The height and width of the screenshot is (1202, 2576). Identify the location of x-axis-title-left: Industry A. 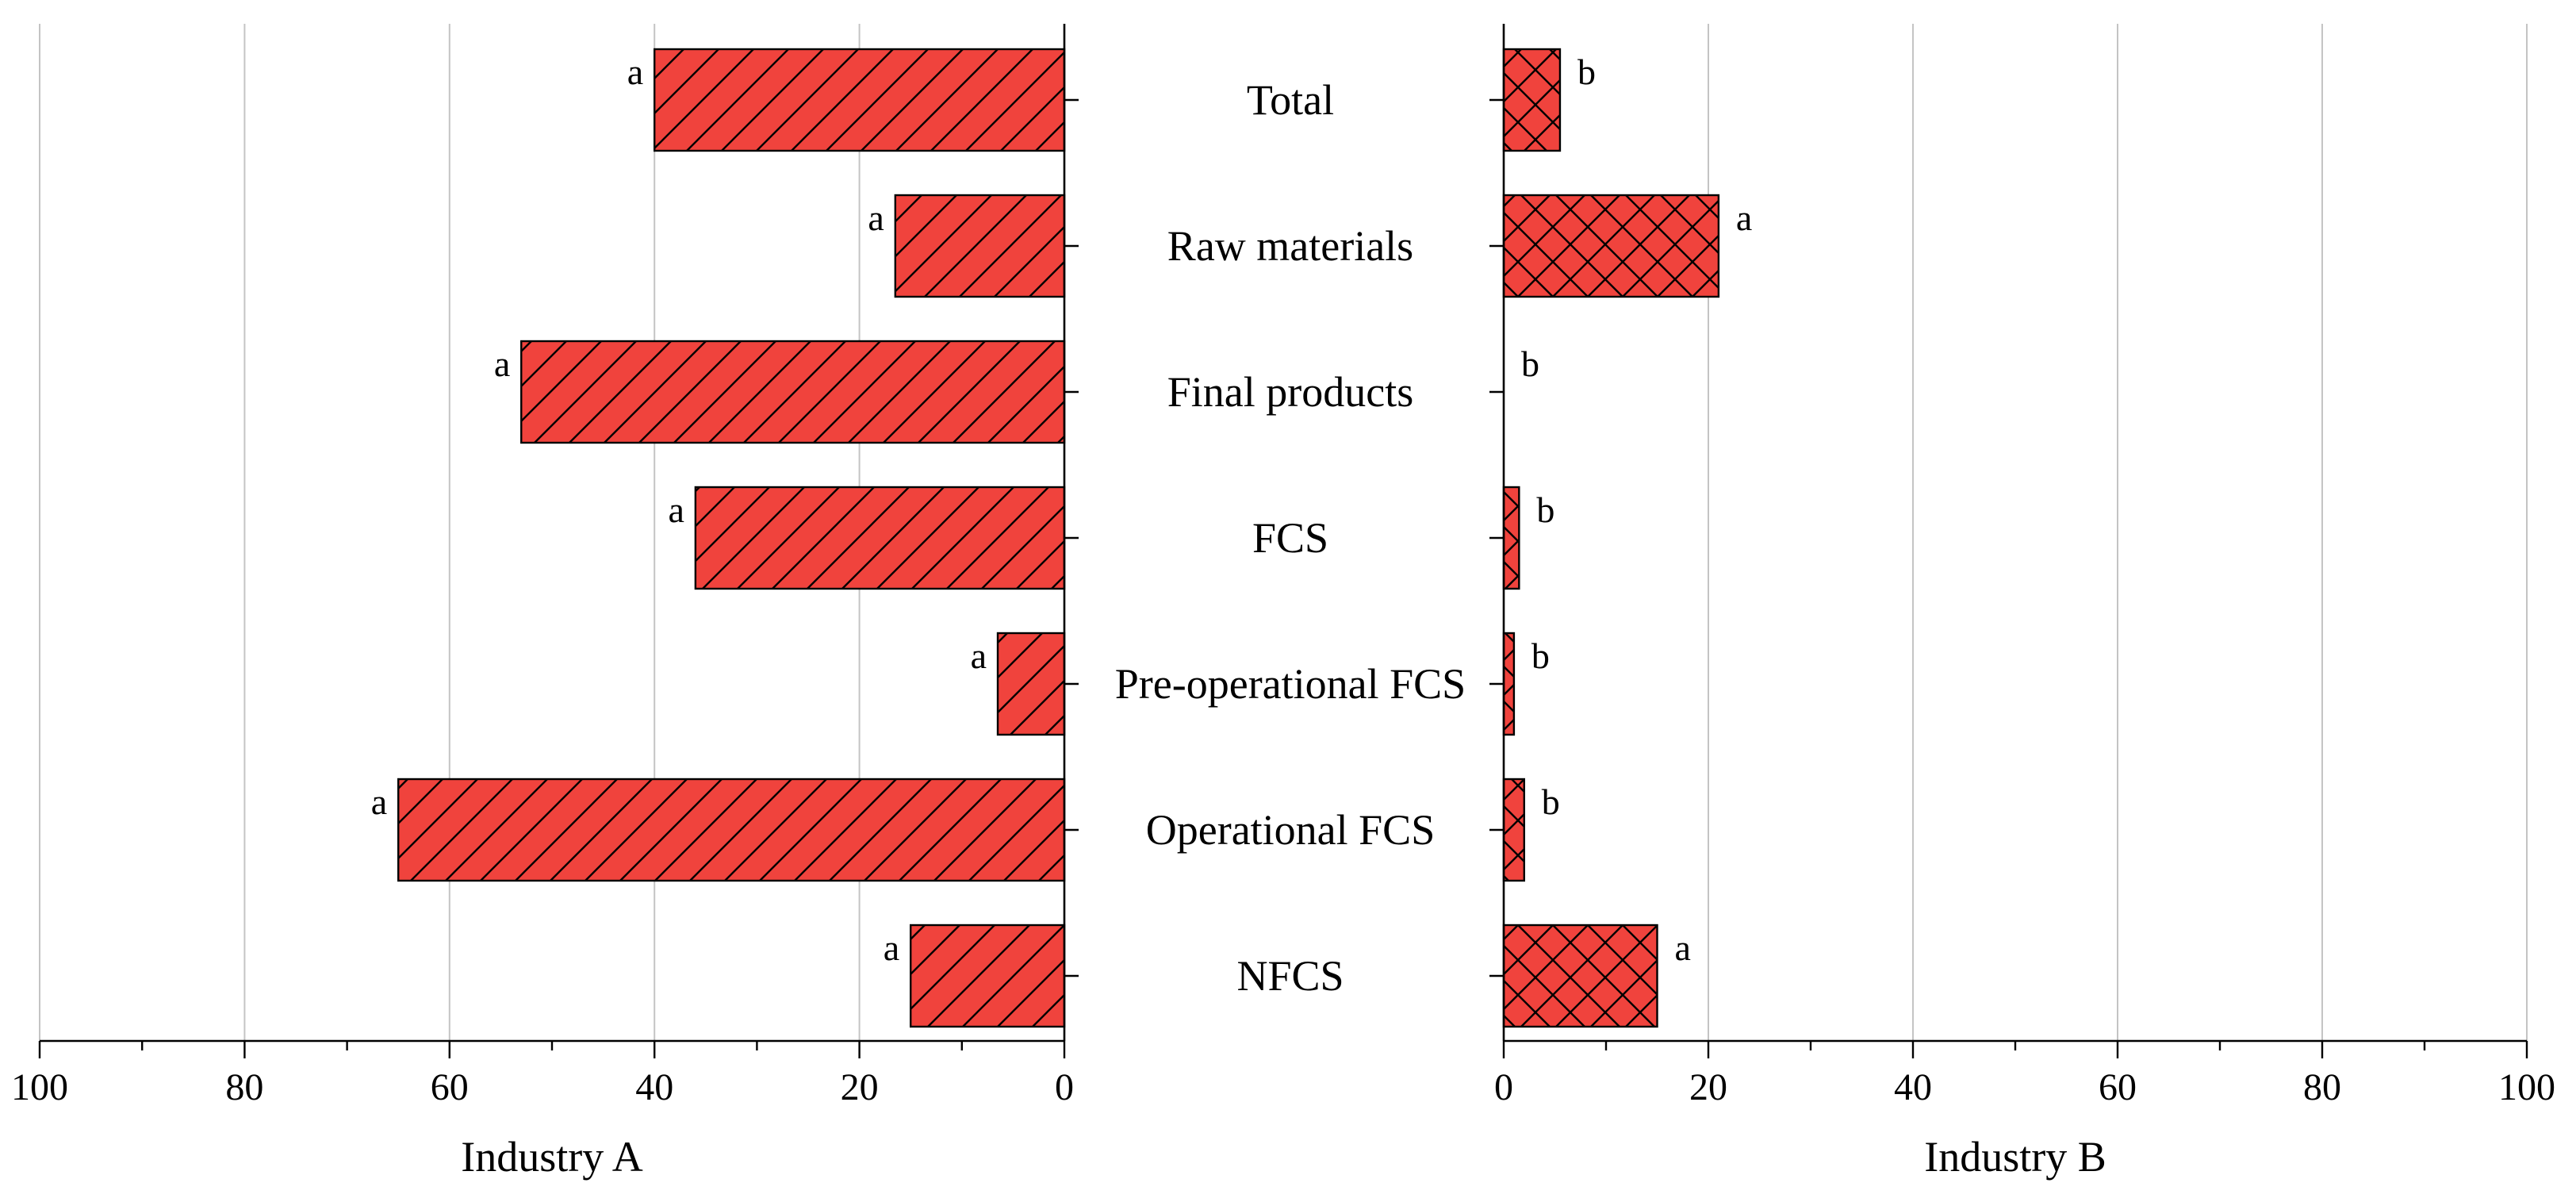
(552, 1157).